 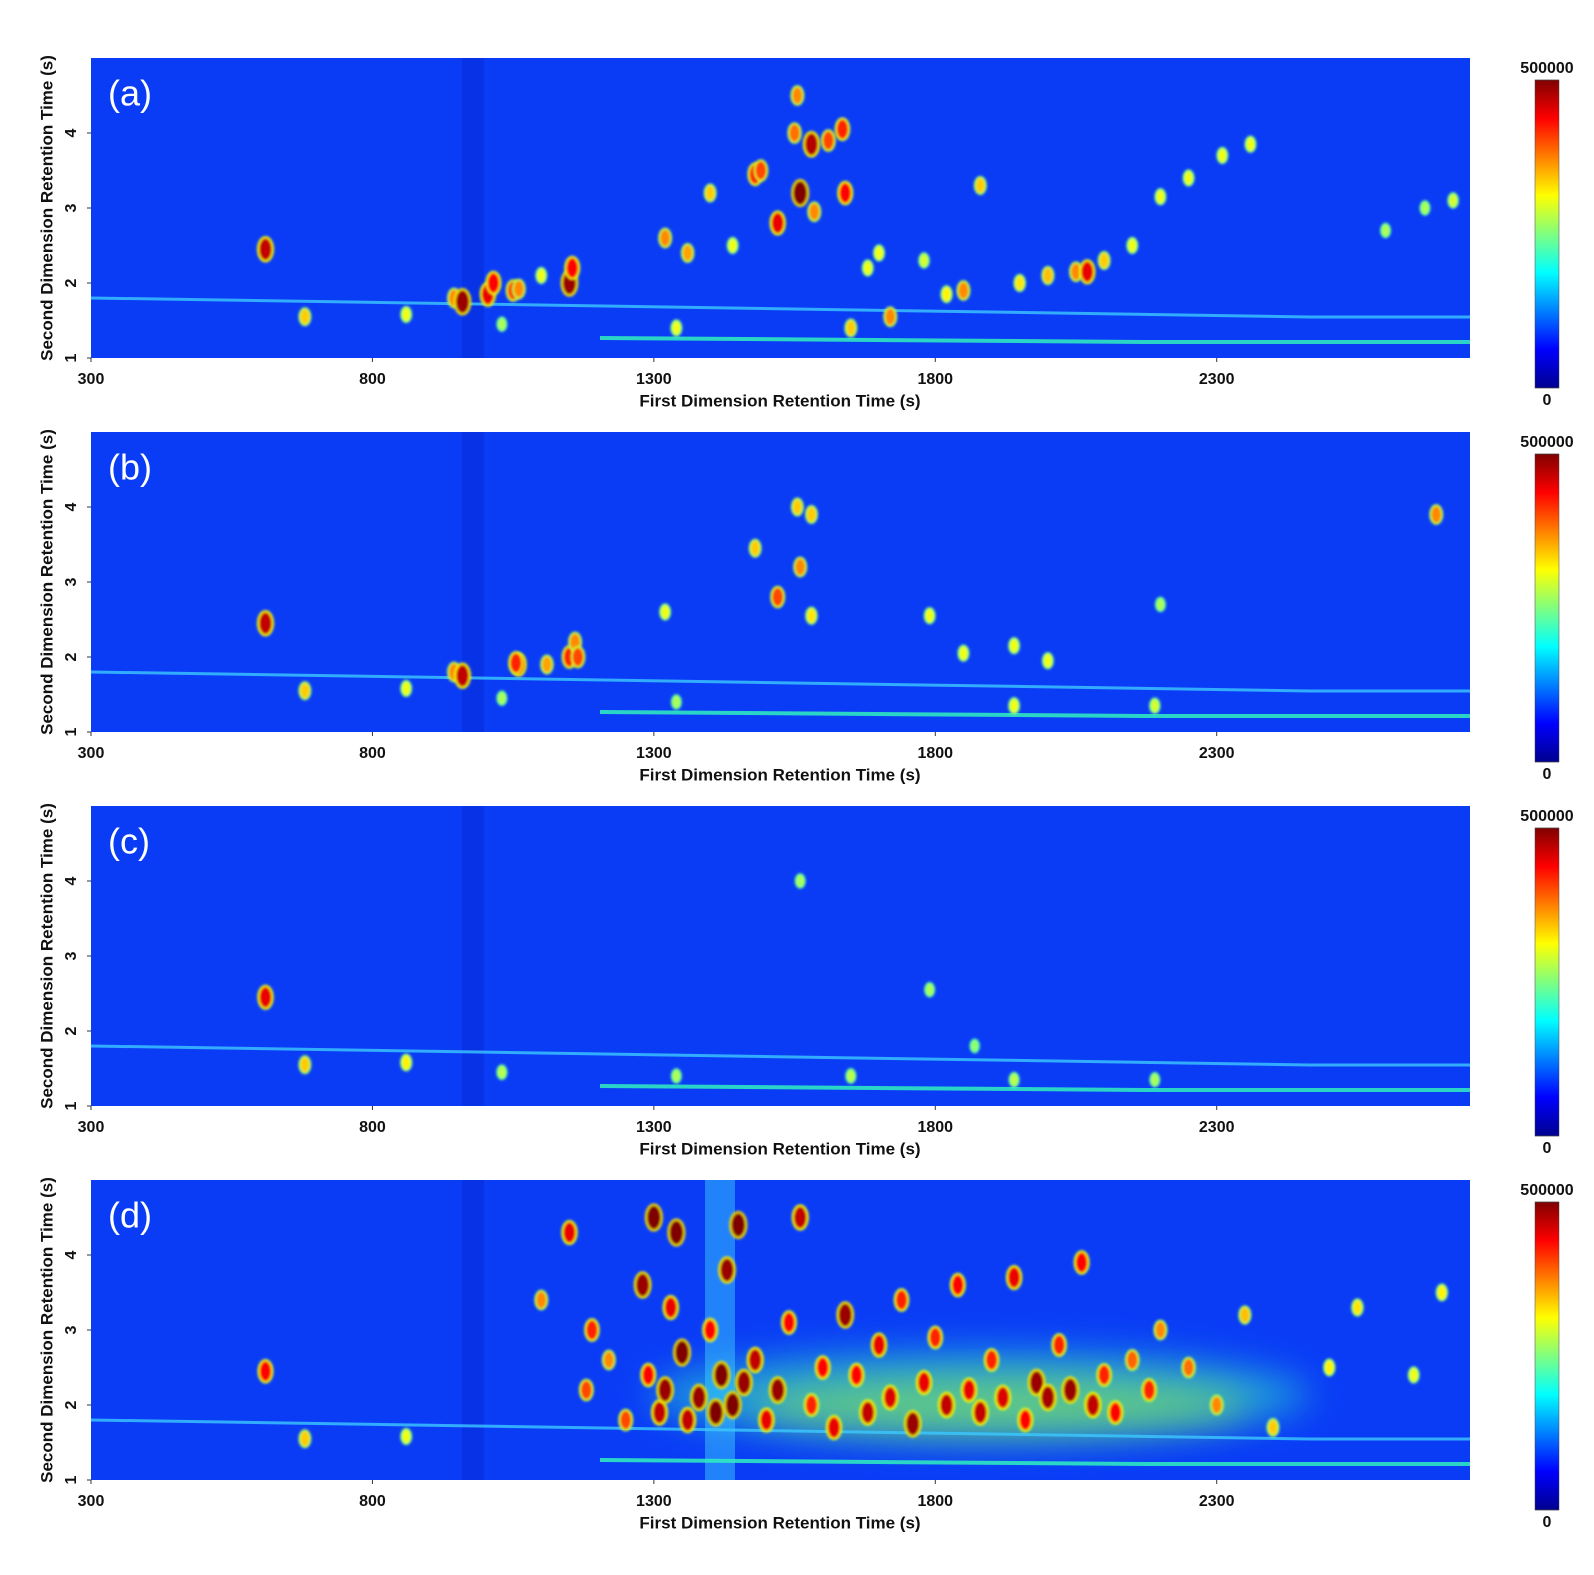 What do you see at coordinates (130, 93) in the screenshot?
I see `panel-label: (a)` at bounding box center [130, 93].